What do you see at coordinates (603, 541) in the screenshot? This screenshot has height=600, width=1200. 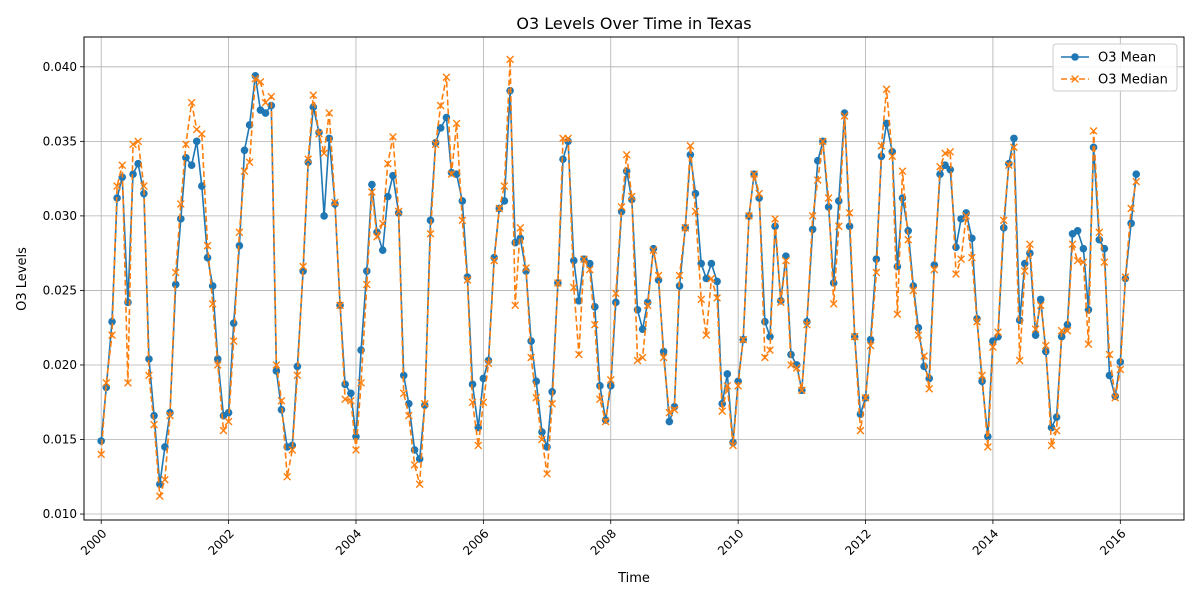 I see `x-tick-label: 2008` at bounding box center [603, 541].